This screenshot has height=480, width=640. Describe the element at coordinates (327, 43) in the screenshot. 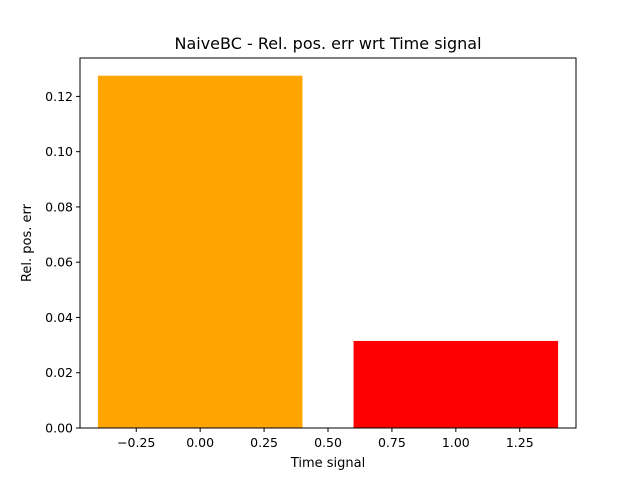

I see `chart-title: NaiveBC - Rel. pos. err wrt Time signal` at that location.